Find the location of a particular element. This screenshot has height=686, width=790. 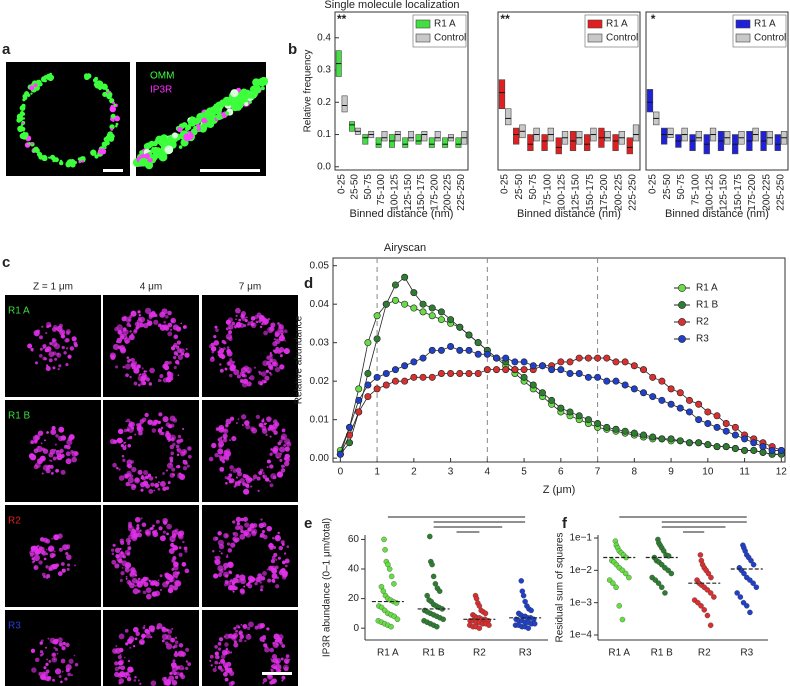

legend-swatch is located at coordinates (423, 38).